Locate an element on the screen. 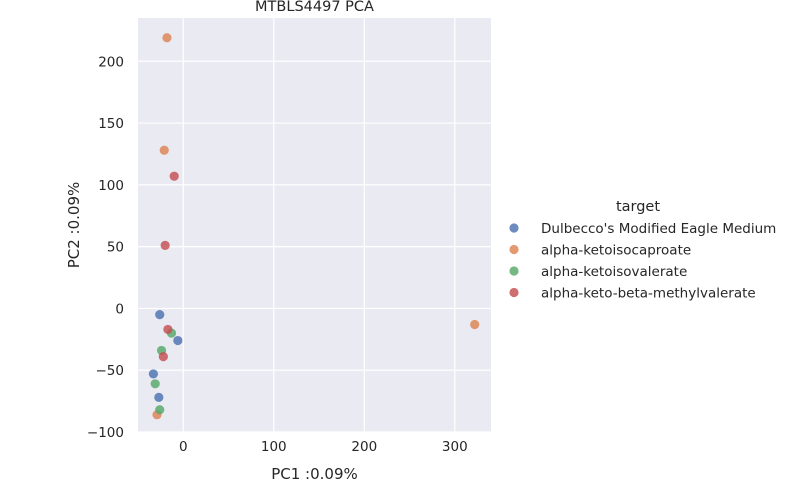  y-tick-label: 150 is located at coordinates (111, 124).